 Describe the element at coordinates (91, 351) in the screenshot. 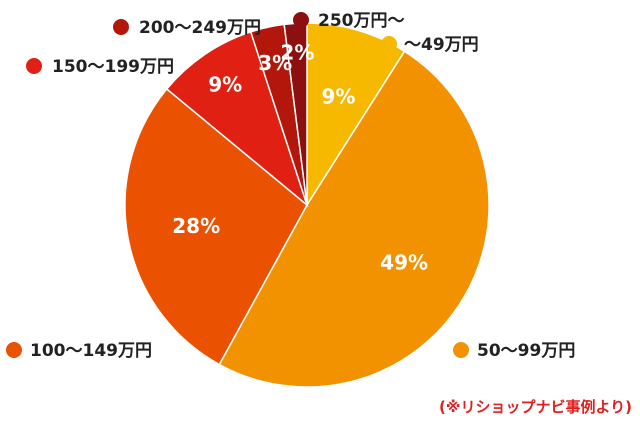

I see `legend-label-2: 100〜149万円` at that location.